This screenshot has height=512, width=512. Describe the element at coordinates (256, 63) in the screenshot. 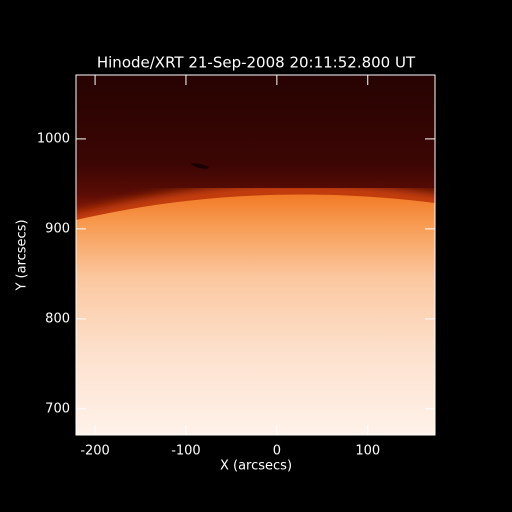

I see `chart-title: Hinode/XRT 21-Sep-2008 20:11:52.800 UT` at that location.